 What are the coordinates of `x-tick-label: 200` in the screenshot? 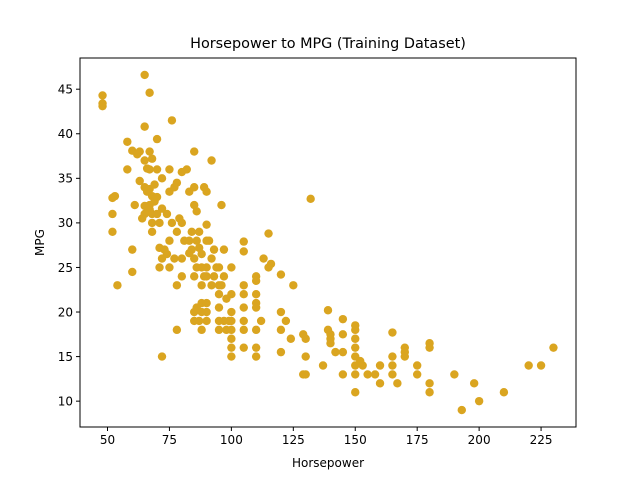 It's located at (479, 440).